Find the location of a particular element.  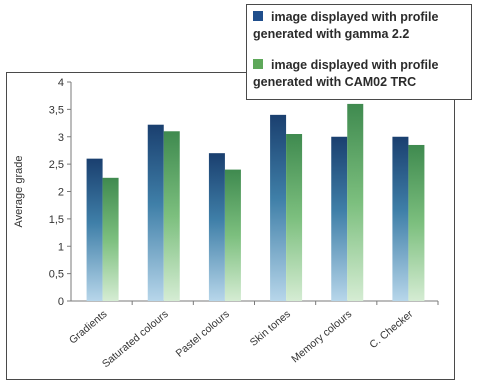

y-tick-label: 1,5 is located at coordinates (56, 220).